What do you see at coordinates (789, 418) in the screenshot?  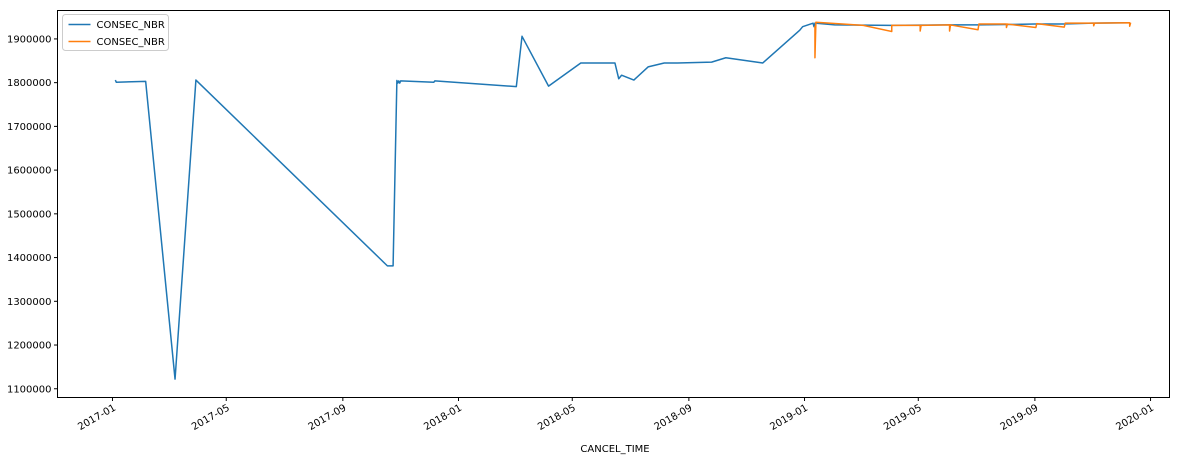 I see `x-tick-label: 2019-01` at bounding box center [789, 418].